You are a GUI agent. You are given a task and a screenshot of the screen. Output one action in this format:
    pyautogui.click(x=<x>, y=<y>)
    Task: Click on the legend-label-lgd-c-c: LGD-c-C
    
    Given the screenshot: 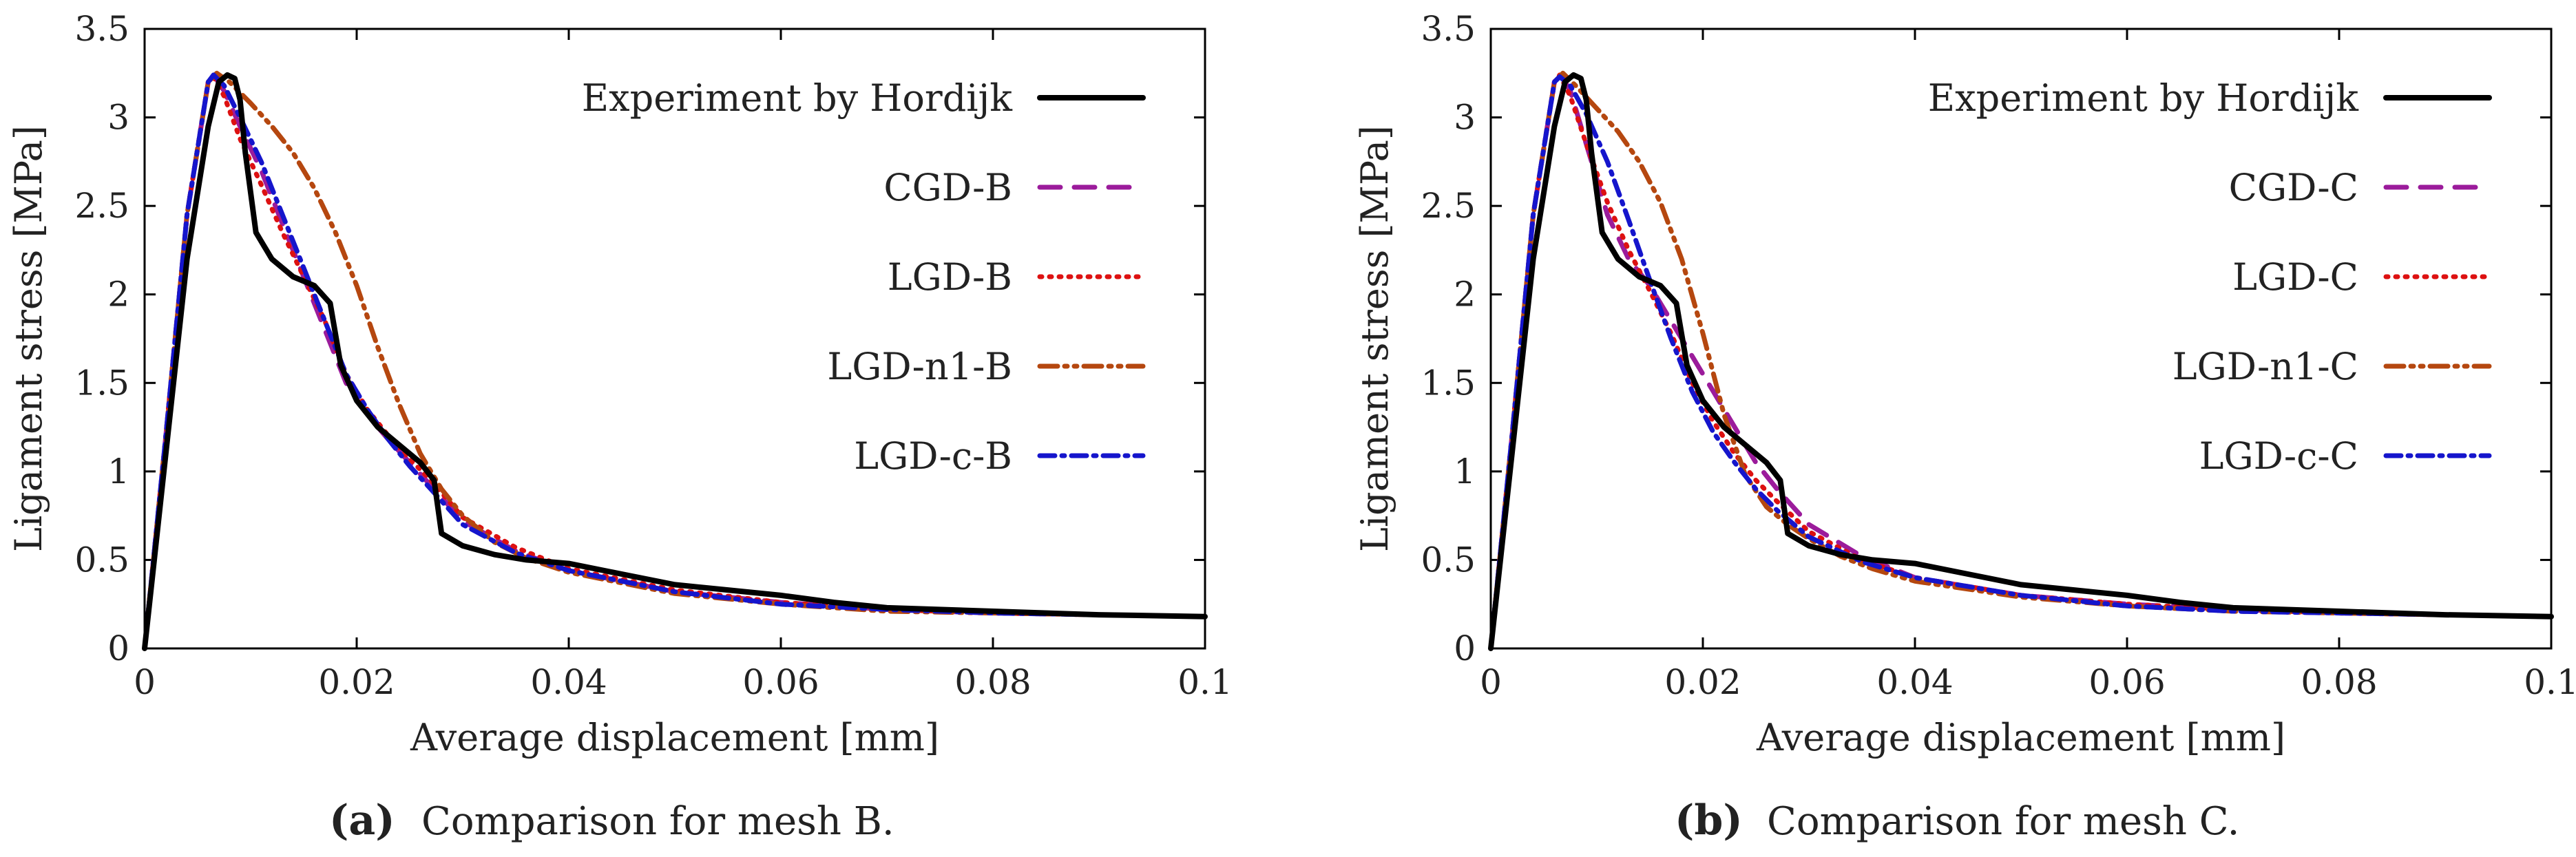 What is the action you would take?
    pyautogui.click(x=2278, y=456)
    